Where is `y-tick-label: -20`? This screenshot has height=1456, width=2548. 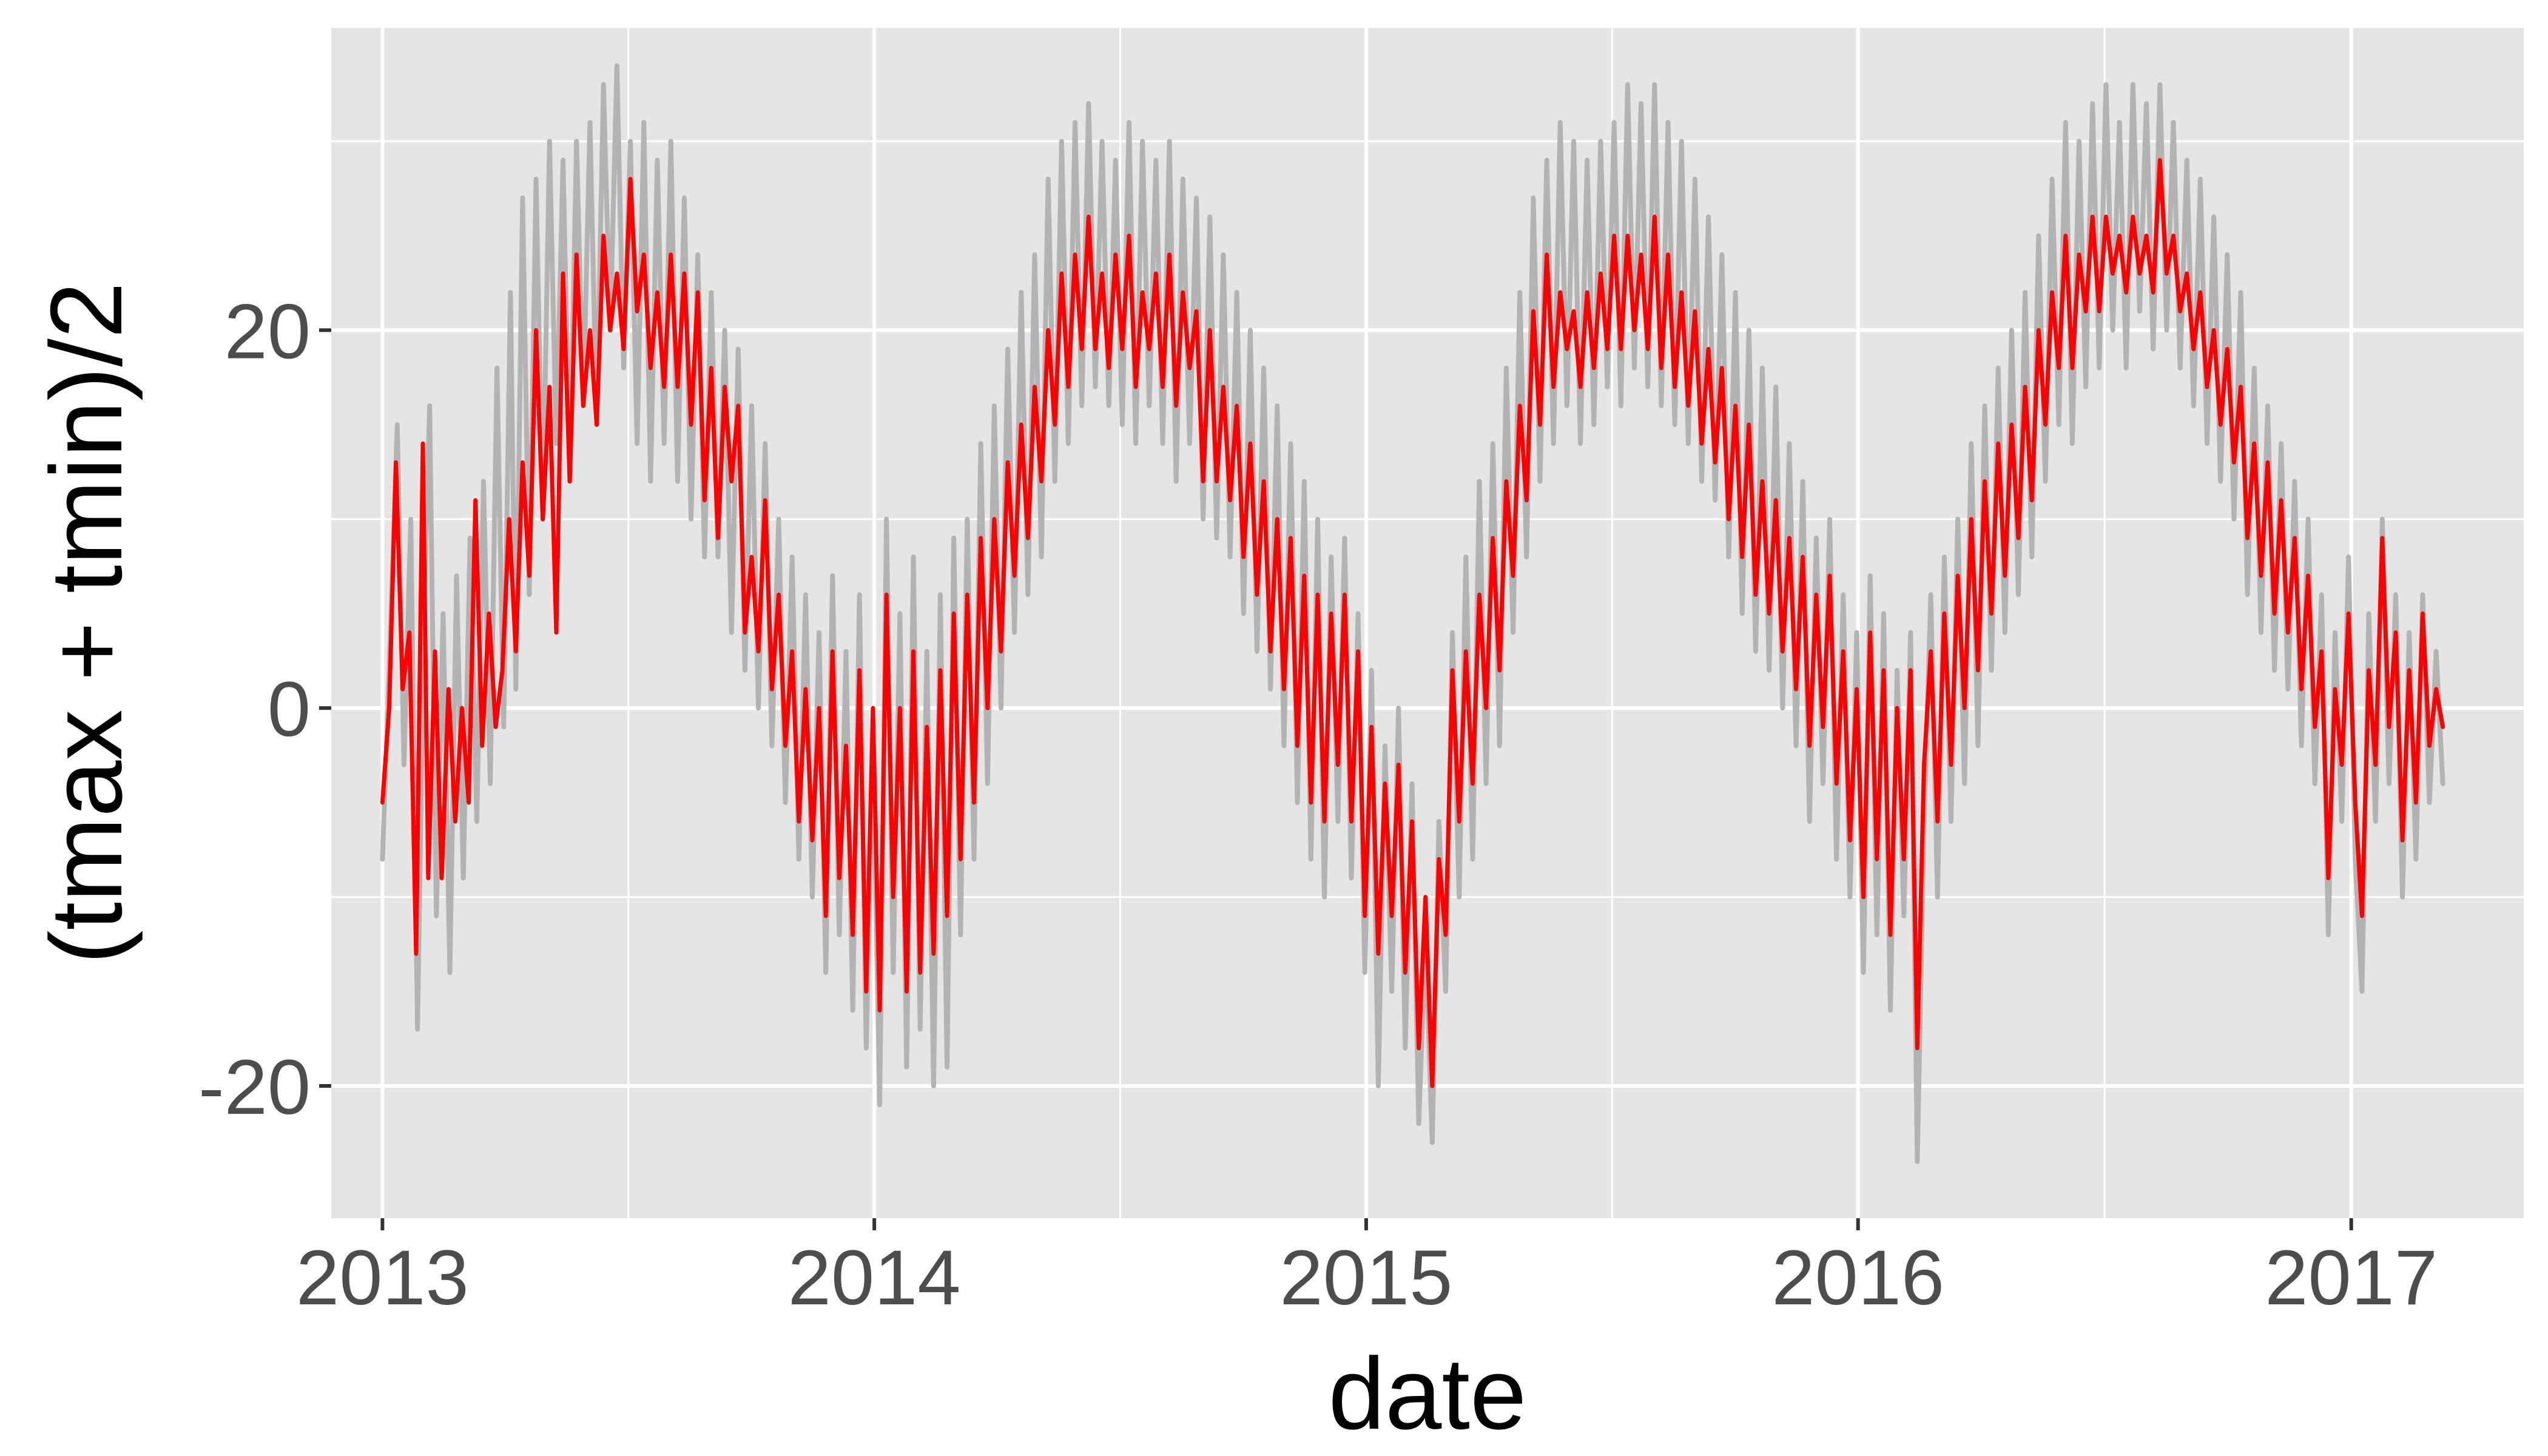
y-tick-label: -20 is located at coordinates (254, 1087).